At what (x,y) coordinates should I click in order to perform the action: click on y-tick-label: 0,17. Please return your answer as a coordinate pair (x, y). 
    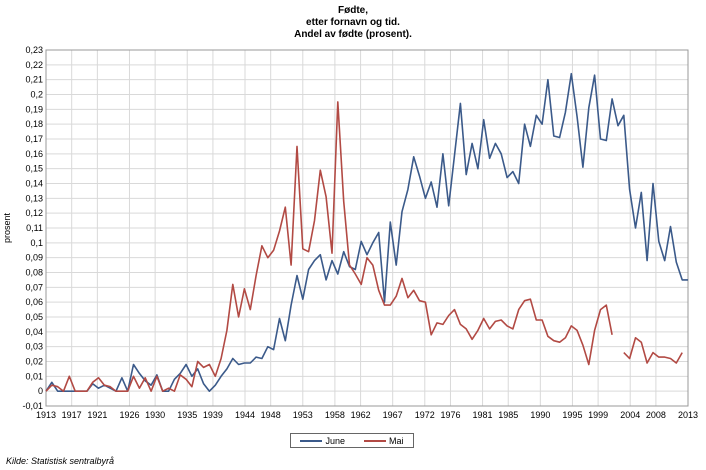
    Looking at the image, I should click on (34, 139).